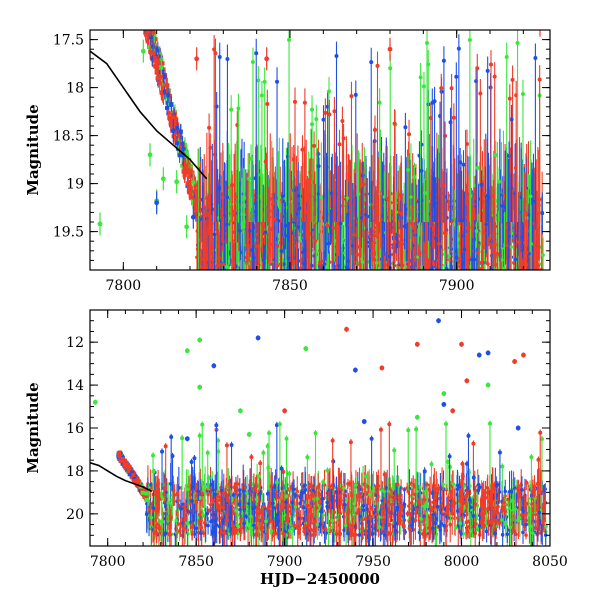 The height and width of the screenshot is (604, 600). Describe the element at coordinates (75, 386) in the screenshot. I see `y-tick-label: 14` at that location.